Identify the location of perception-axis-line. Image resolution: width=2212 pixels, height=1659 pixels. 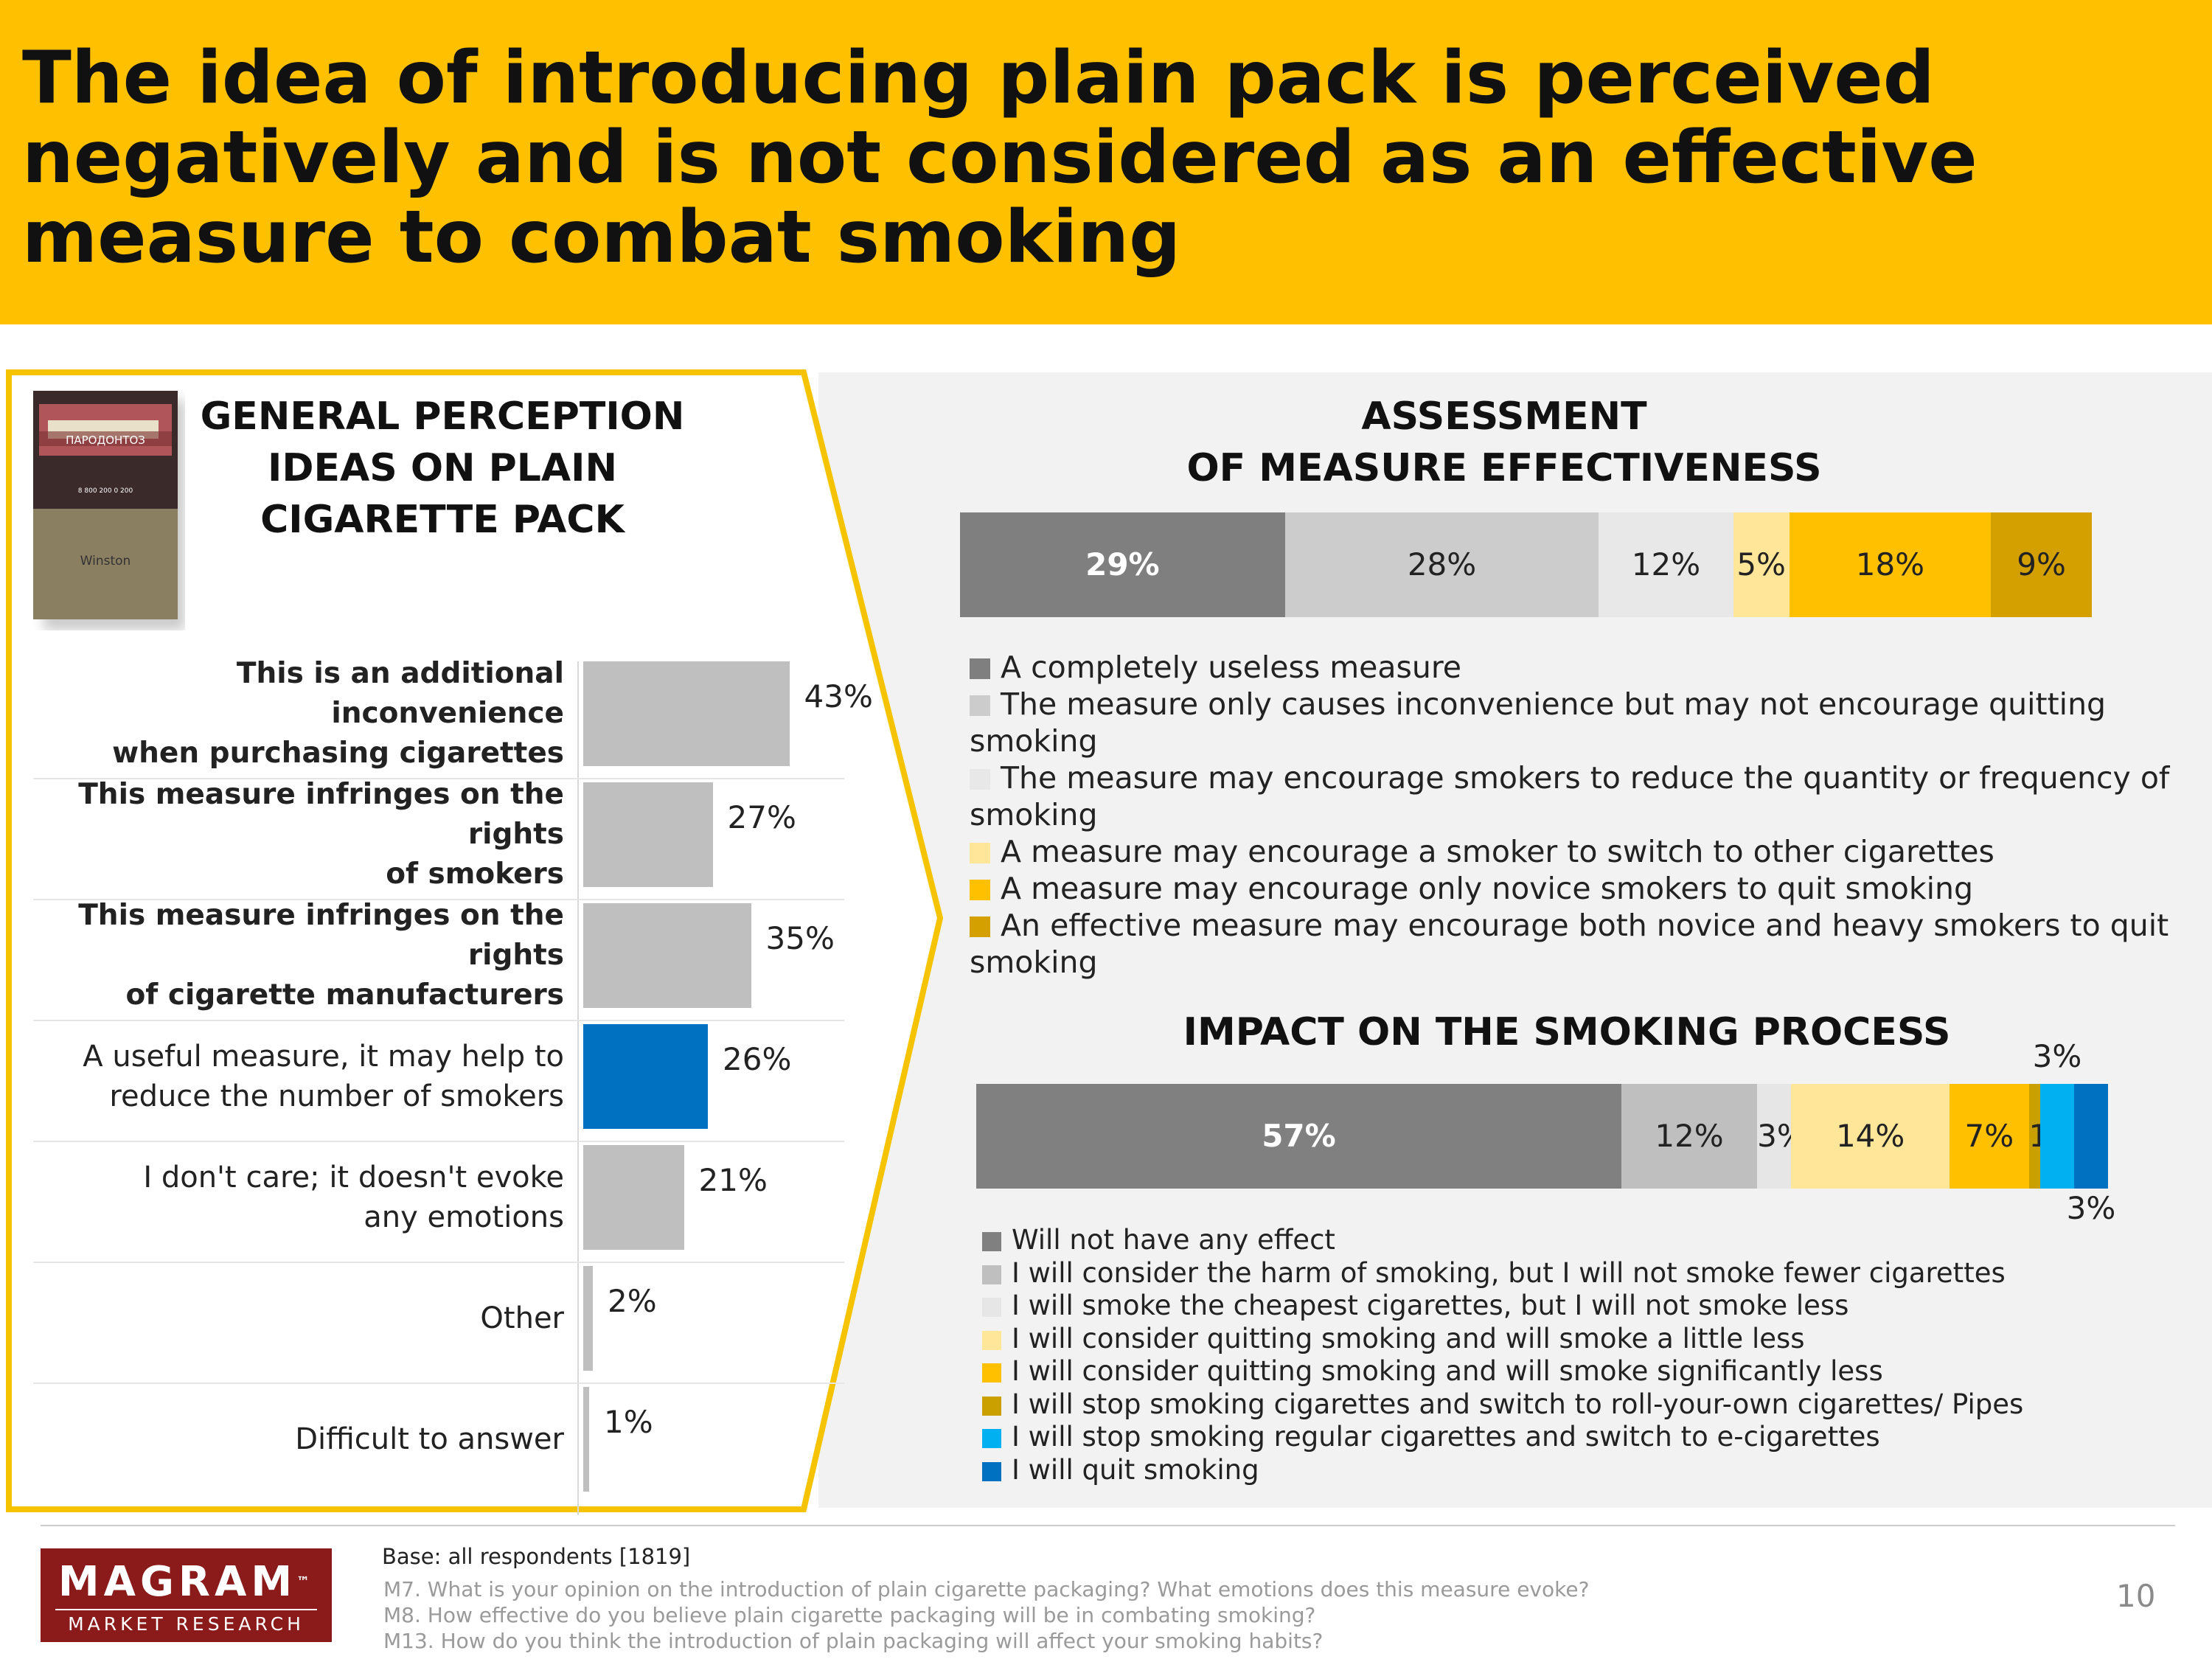
(578, 1088).